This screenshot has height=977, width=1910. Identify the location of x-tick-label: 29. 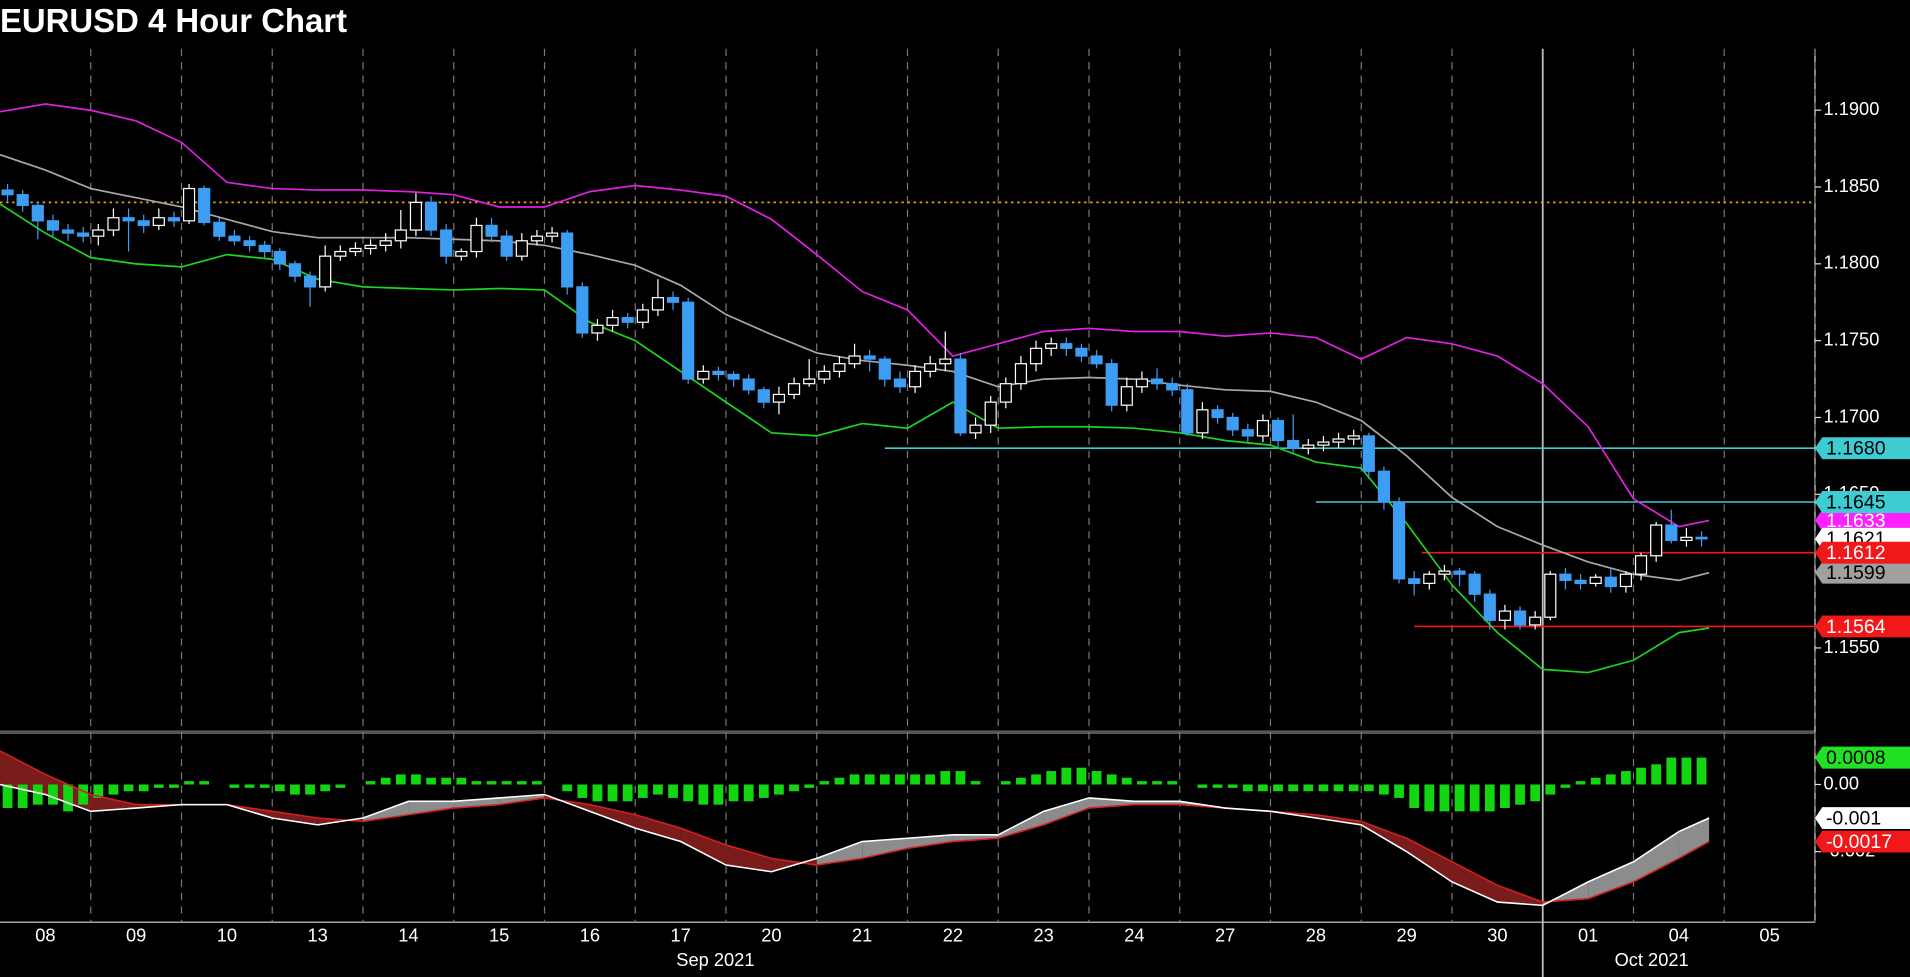
(1406, 935).